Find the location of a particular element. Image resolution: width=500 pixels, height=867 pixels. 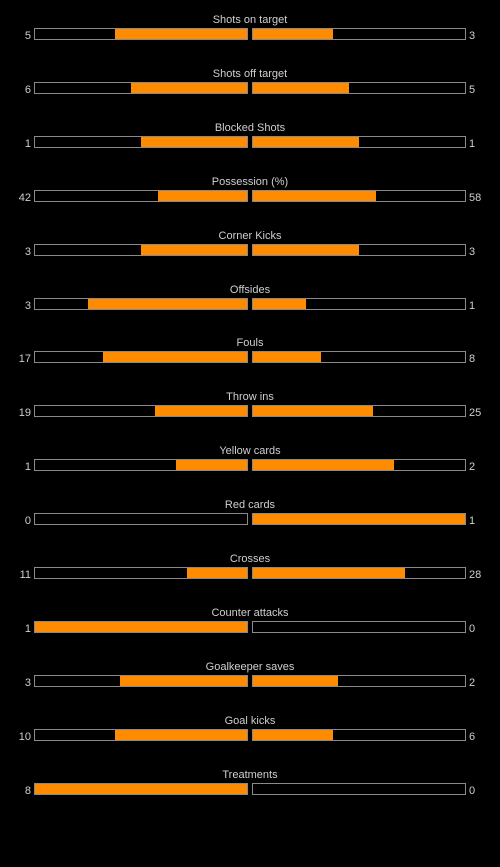

stat-row: Counter attacks 1 0 is located at coordinates (250, 621).